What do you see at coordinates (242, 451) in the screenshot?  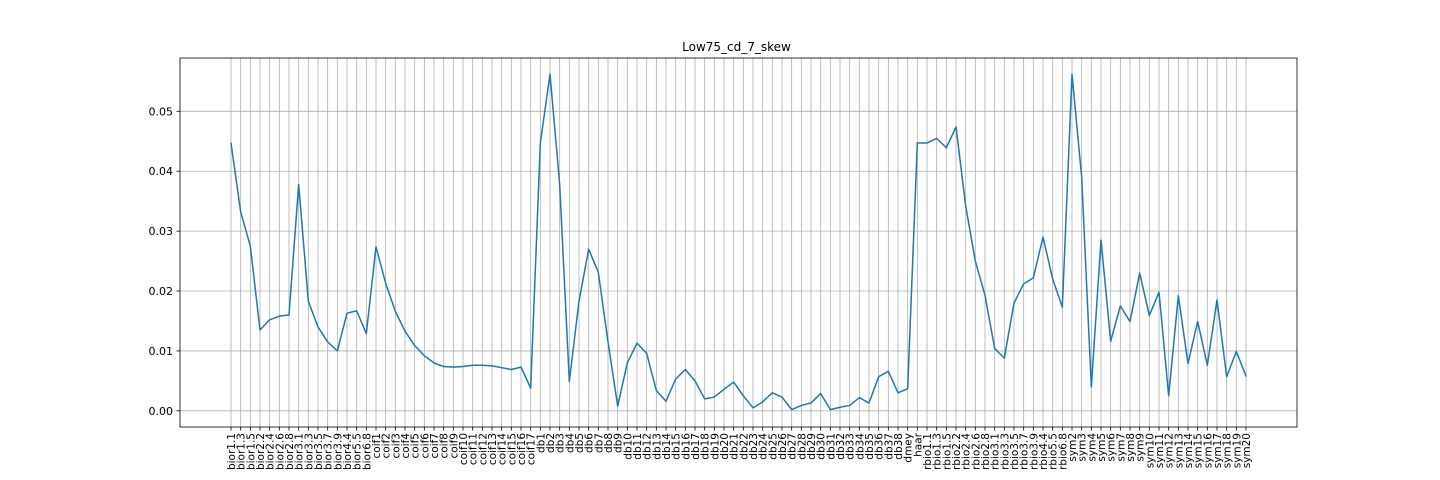 I see `x-tick-label: bior1.3` at bounding box center [242, 451].